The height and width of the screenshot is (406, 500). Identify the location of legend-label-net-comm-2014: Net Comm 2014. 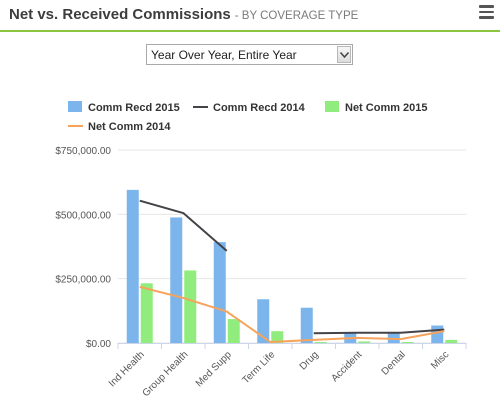
(129, 127).